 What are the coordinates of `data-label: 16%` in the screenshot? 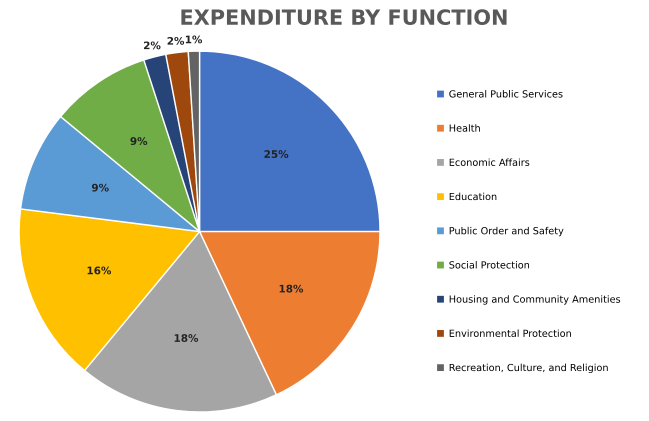 It's located at (100, 270).